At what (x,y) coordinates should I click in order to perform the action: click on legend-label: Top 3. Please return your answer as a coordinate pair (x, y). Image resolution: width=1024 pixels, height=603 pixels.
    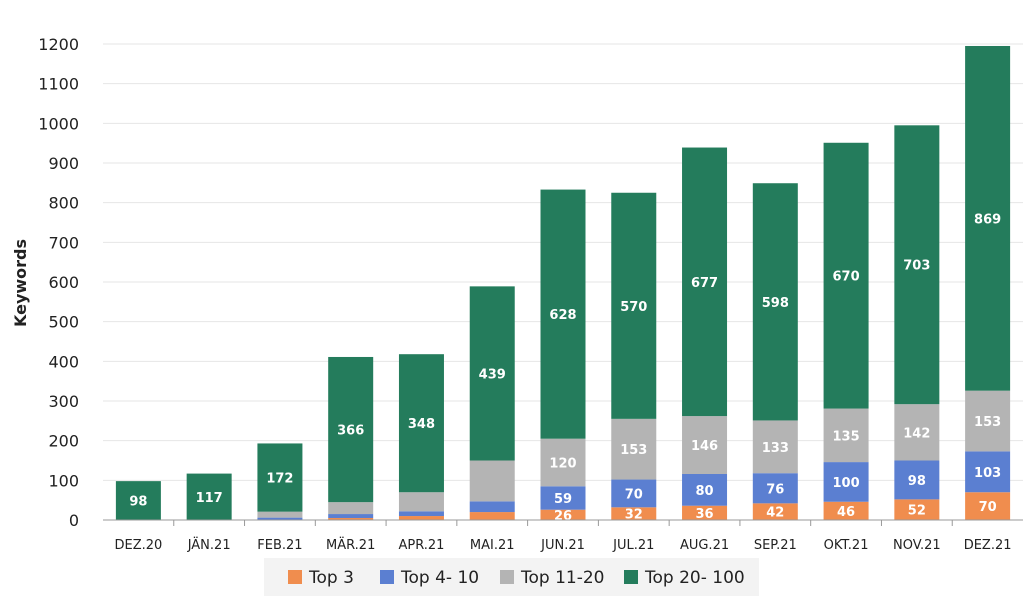
    Looking at the image, I should click on (331, 578).